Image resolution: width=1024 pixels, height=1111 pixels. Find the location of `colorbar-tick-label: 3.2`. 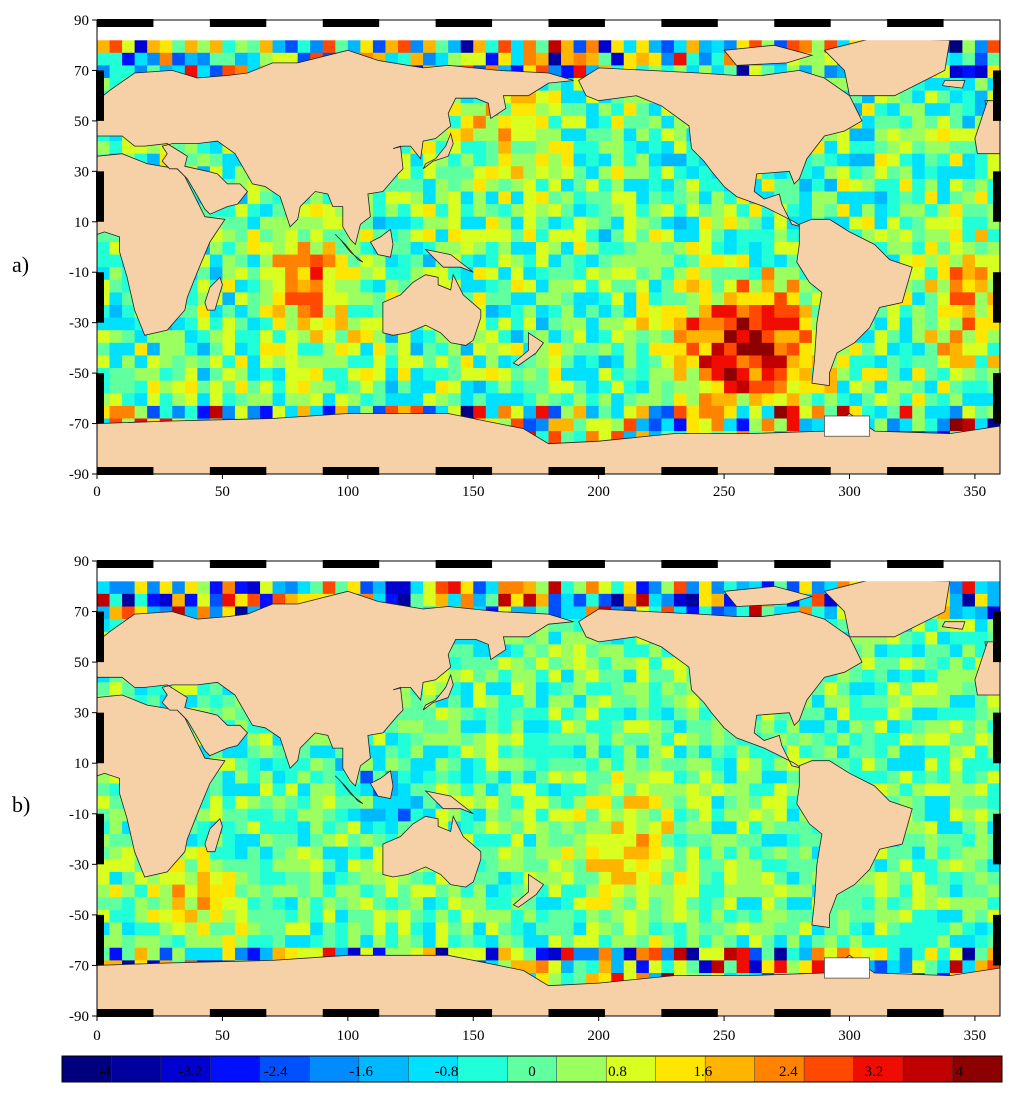

colorbar-tick-label: 3.2 is located at coordinates (873, 1072).